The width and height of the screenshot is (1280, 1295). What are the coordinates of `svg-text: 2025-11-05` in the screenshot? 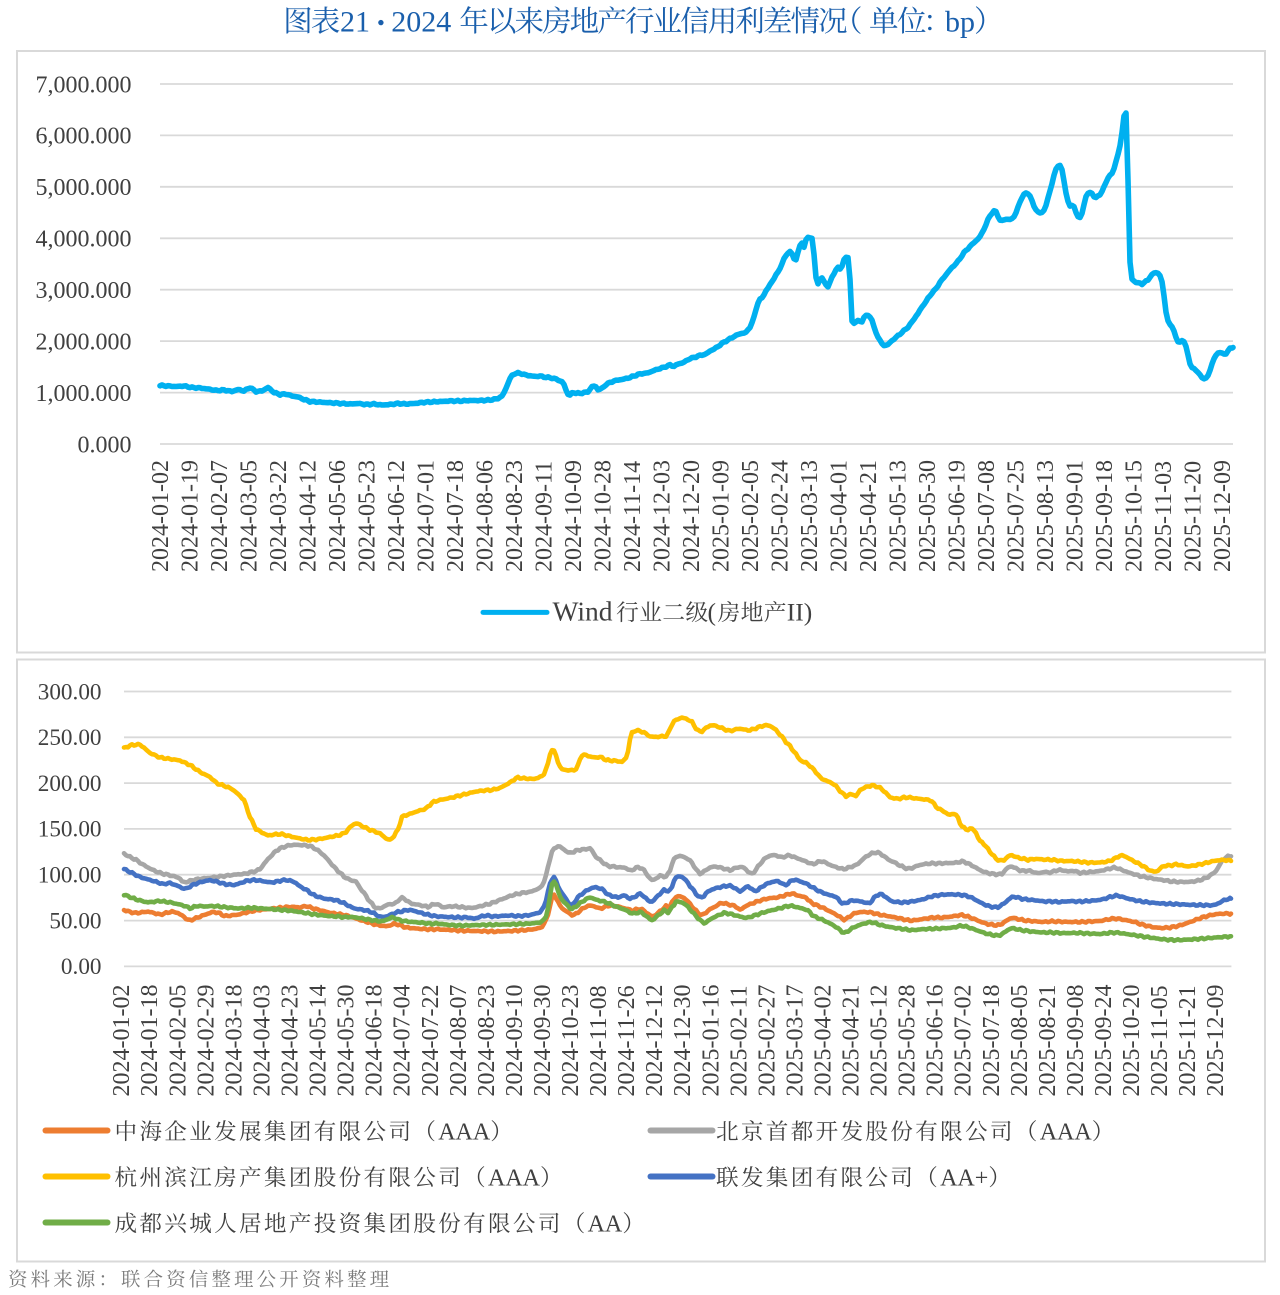 It's located at (1160, 1040).